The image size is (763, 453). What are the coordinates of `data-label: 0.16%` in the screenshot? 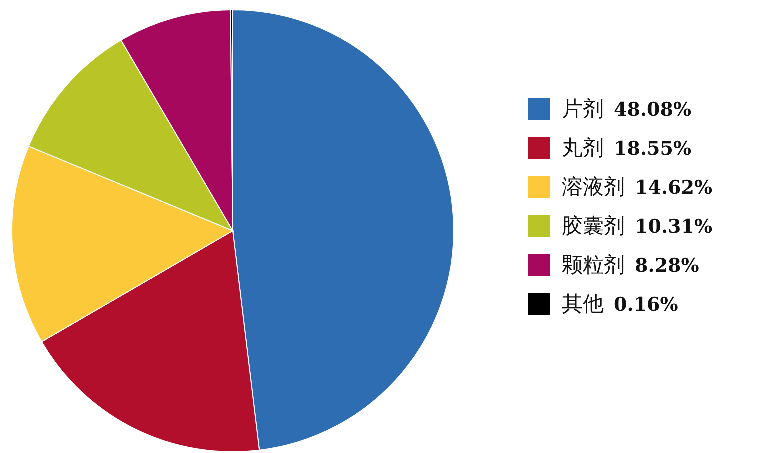 It's located at (646, 305).